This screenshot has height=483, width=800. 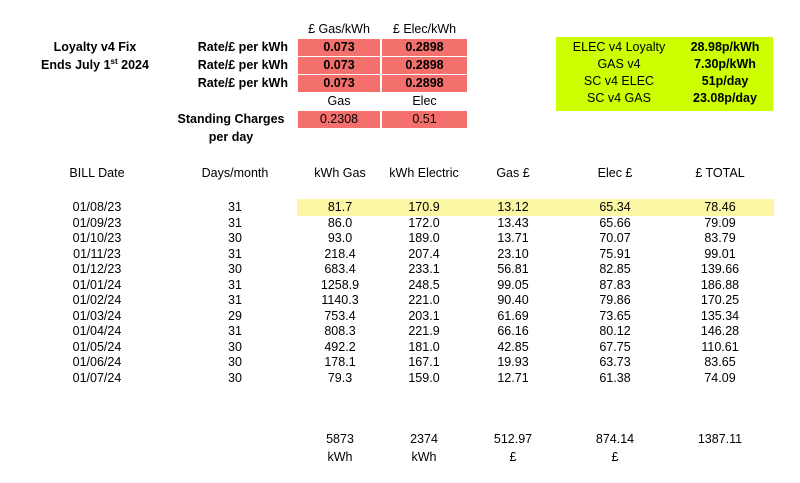 I want to click on table-cell: 178.1, so click(x=340, y=362).